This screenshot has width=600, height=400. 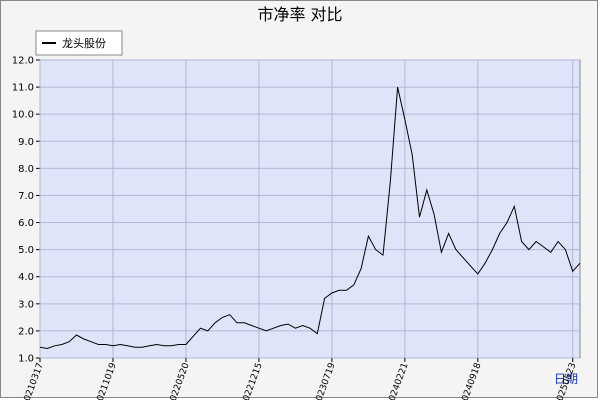 What do you see at coordinates (23, 88) in the screenshot?
I see `y-tick-label: 11.0` at bounding box center [23, 88].